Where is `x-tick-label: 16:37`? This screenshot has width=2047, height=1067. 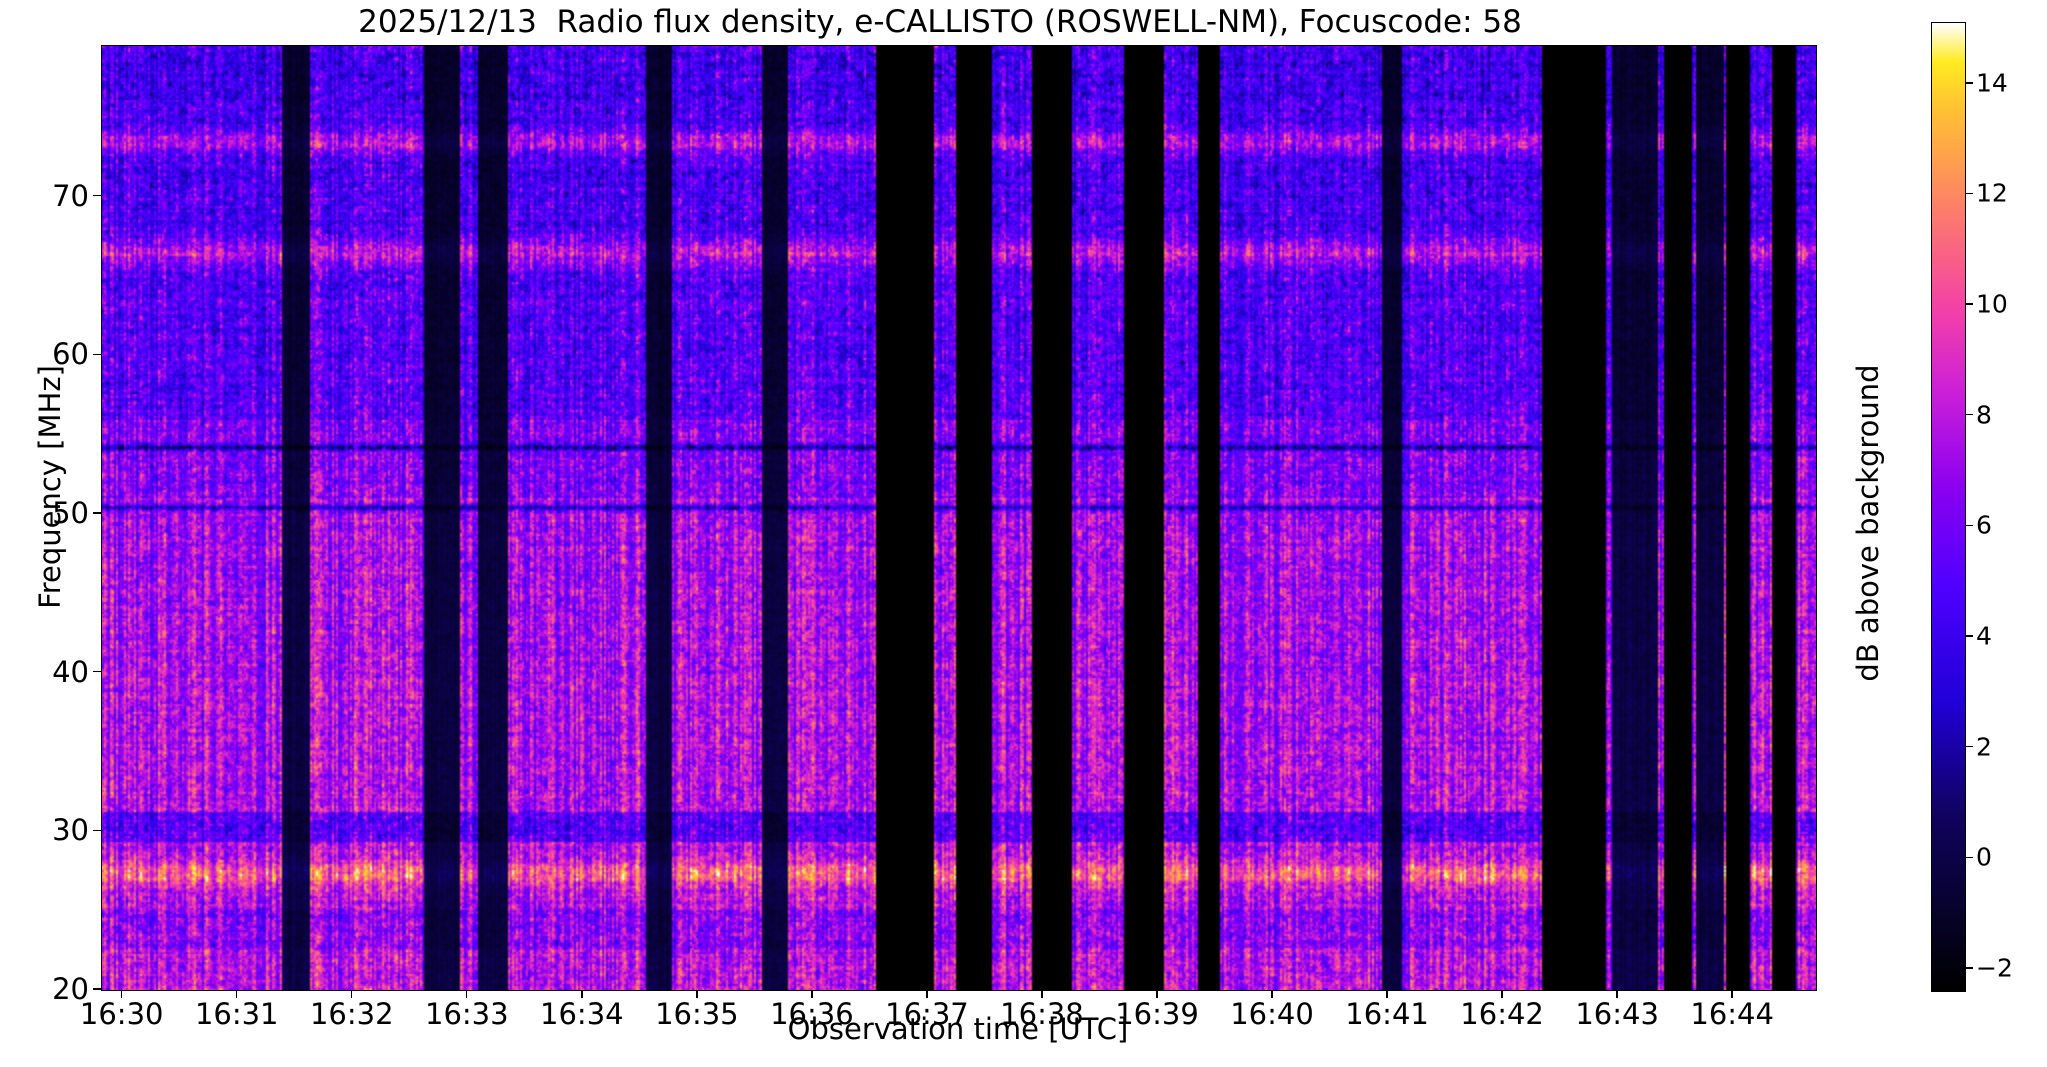 x-tick-label: 16:37 is located at coordinates (927, 1014).